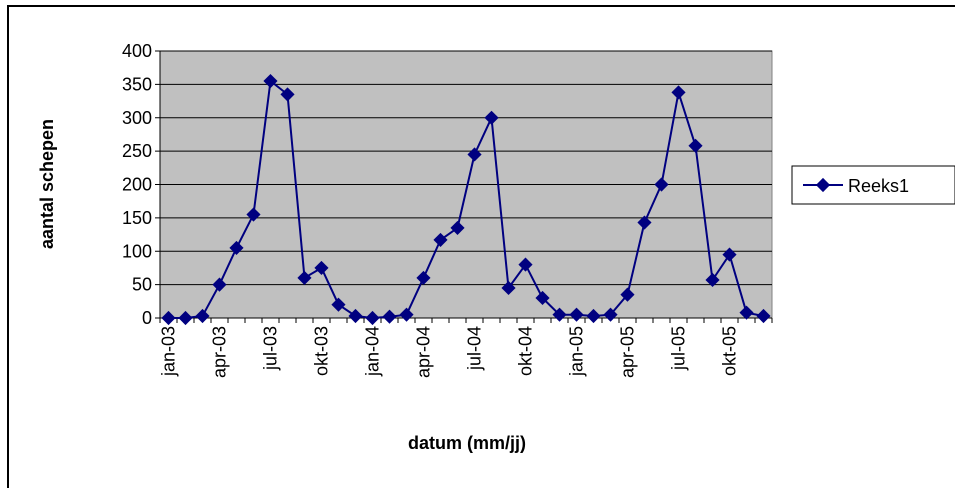 The image size is (955, 488). What do you see at coordinates (475, 348) in the screenshot?
I see `x-tick-label: jul-04` at bounding box center [475, 348].